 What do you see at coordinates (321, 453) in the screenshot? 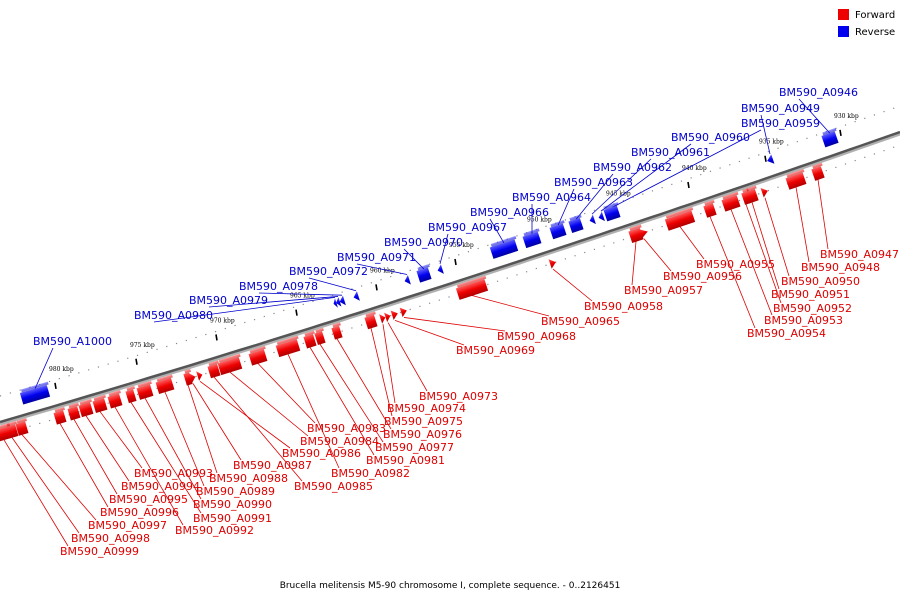
I see `gene-label-forward: BM590_A0986` at bounding box center [321, 453].